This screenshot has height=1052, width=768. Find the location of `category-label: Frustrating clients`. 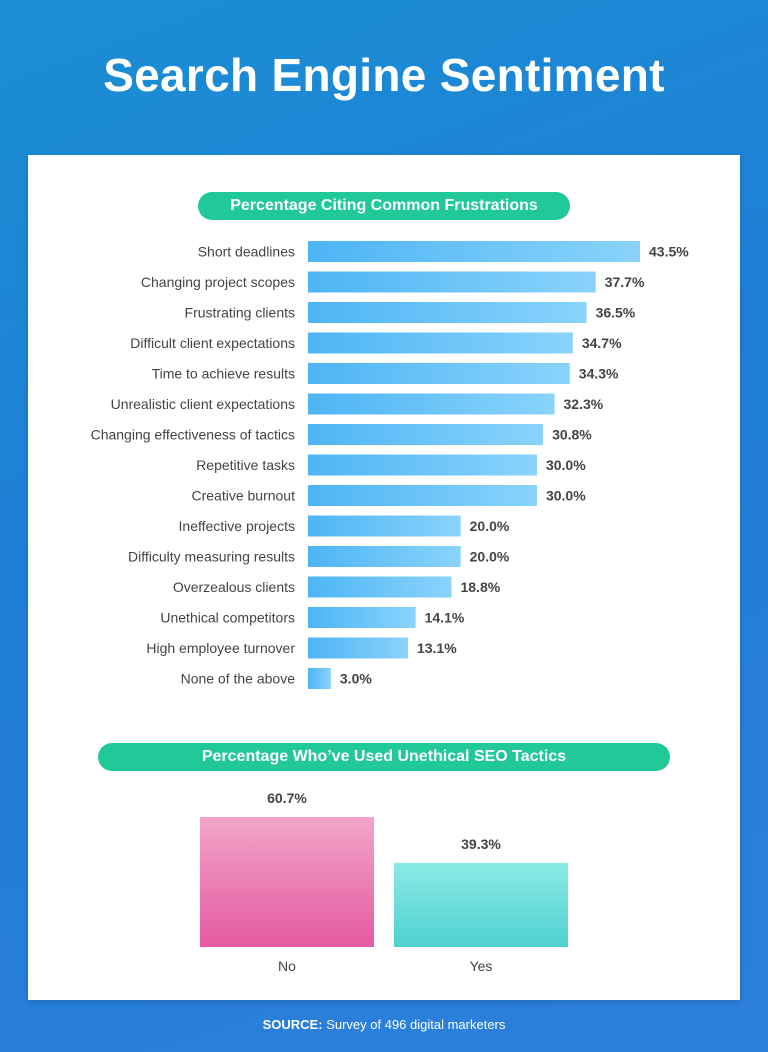

category-label: Frustrating clients is located at coordinates (240, 313).